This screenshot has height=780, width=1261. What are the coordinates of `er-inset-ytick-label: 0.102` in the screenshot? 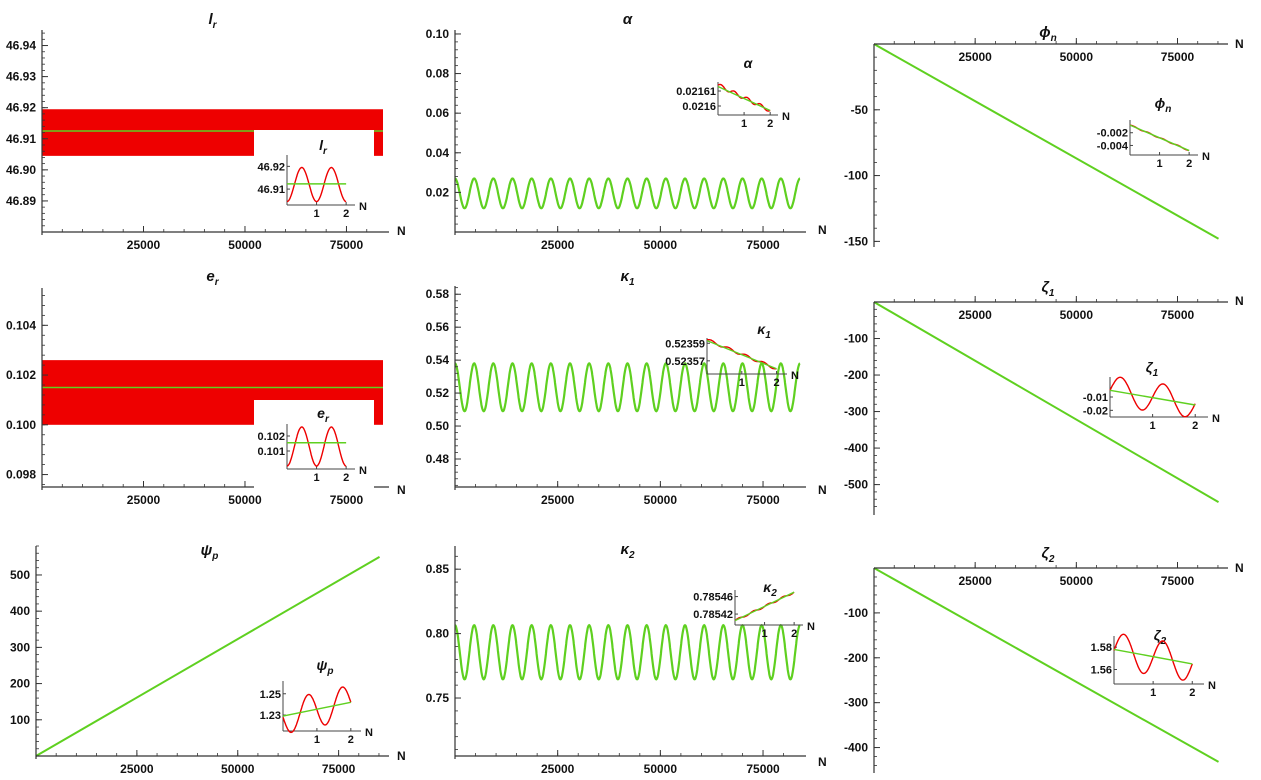 It's located at (271, 437).